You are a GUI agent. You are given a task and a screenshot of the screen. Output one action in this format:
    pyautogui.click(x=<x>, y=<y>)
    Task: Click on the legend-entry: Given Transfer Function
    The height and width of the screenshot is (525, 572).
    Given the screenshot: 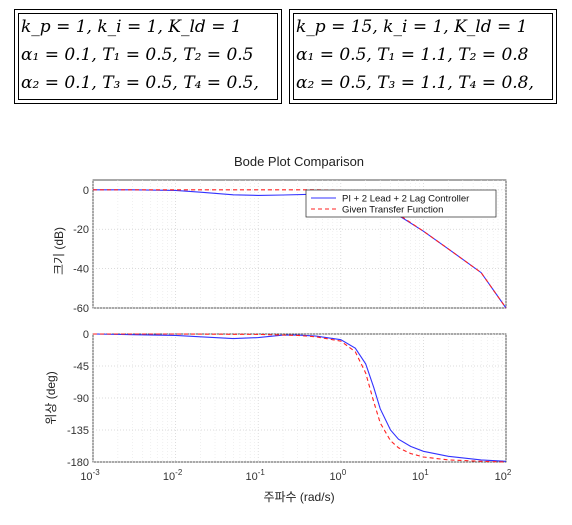 What is the action you would take?
    pyautogui.click(x=392, y=210)
    